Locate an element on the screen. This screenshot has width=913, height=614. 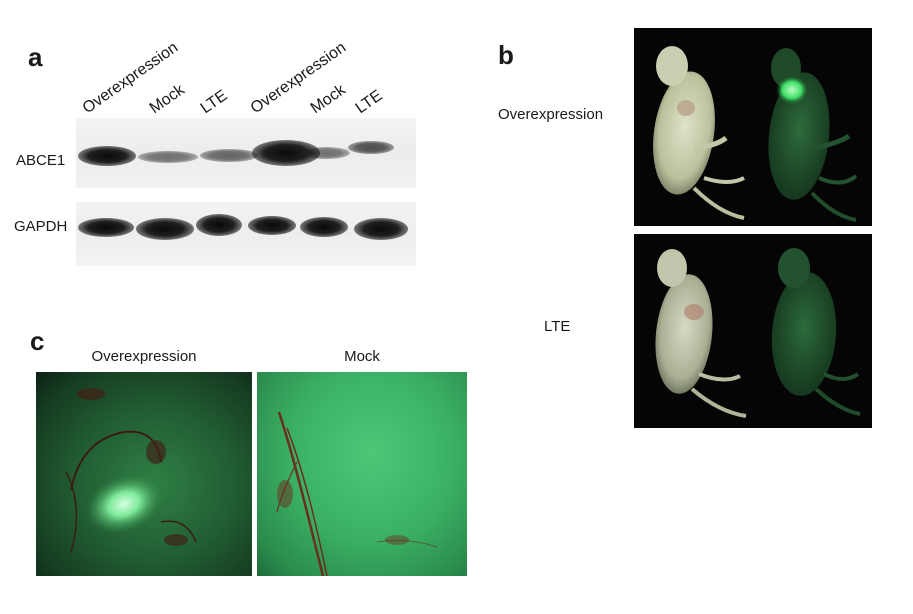
lane-label-6: LTE is located at coordinates (369, 102).